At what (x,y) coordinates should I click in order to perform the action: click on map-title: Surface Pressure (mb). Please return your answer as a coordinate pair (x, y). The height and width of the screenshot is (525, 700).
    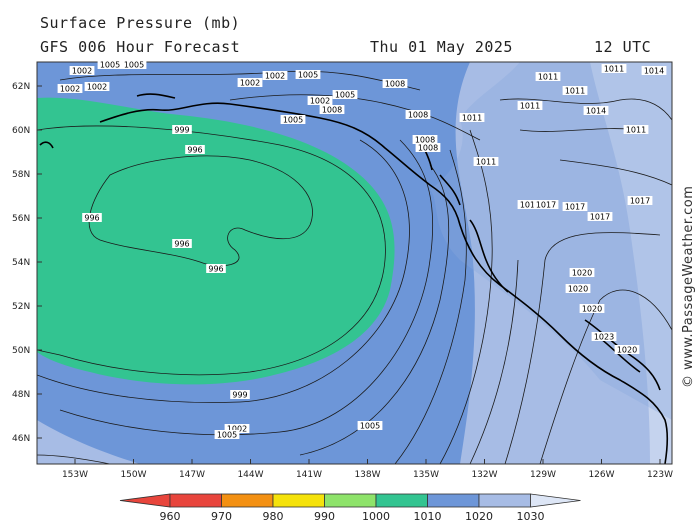
    Looking at the image, I should click on (140, 23).